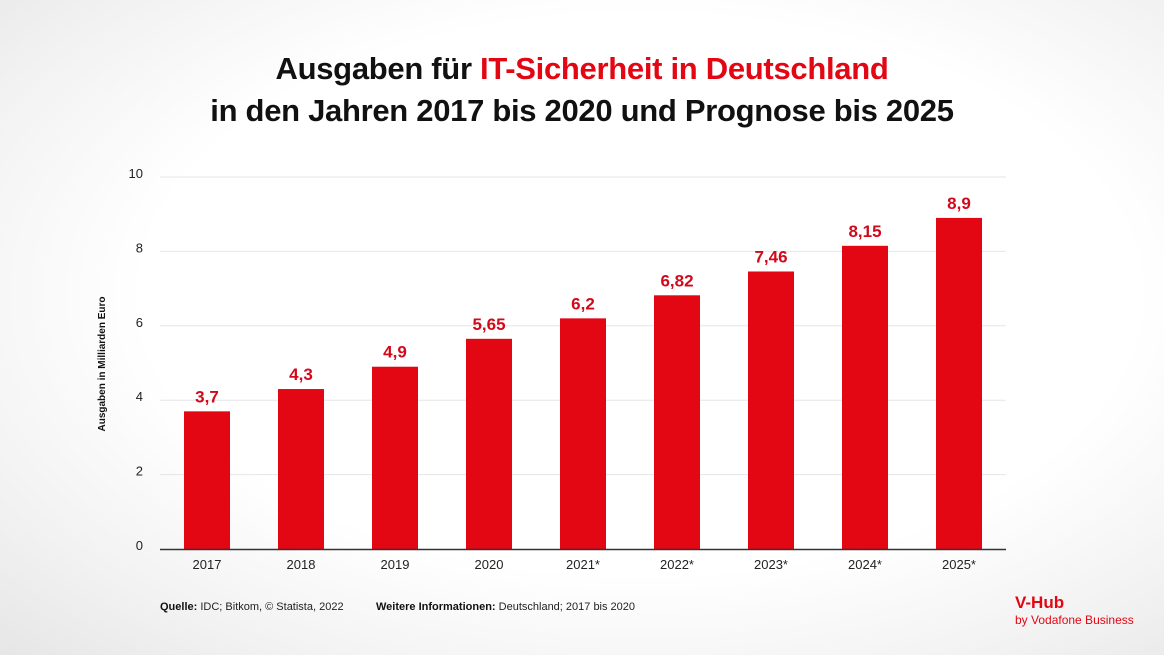  What do you see at coordinates (179, 607) in the screenshot?
I see `source-label: Quelle:` at bounding box center [179, 607].